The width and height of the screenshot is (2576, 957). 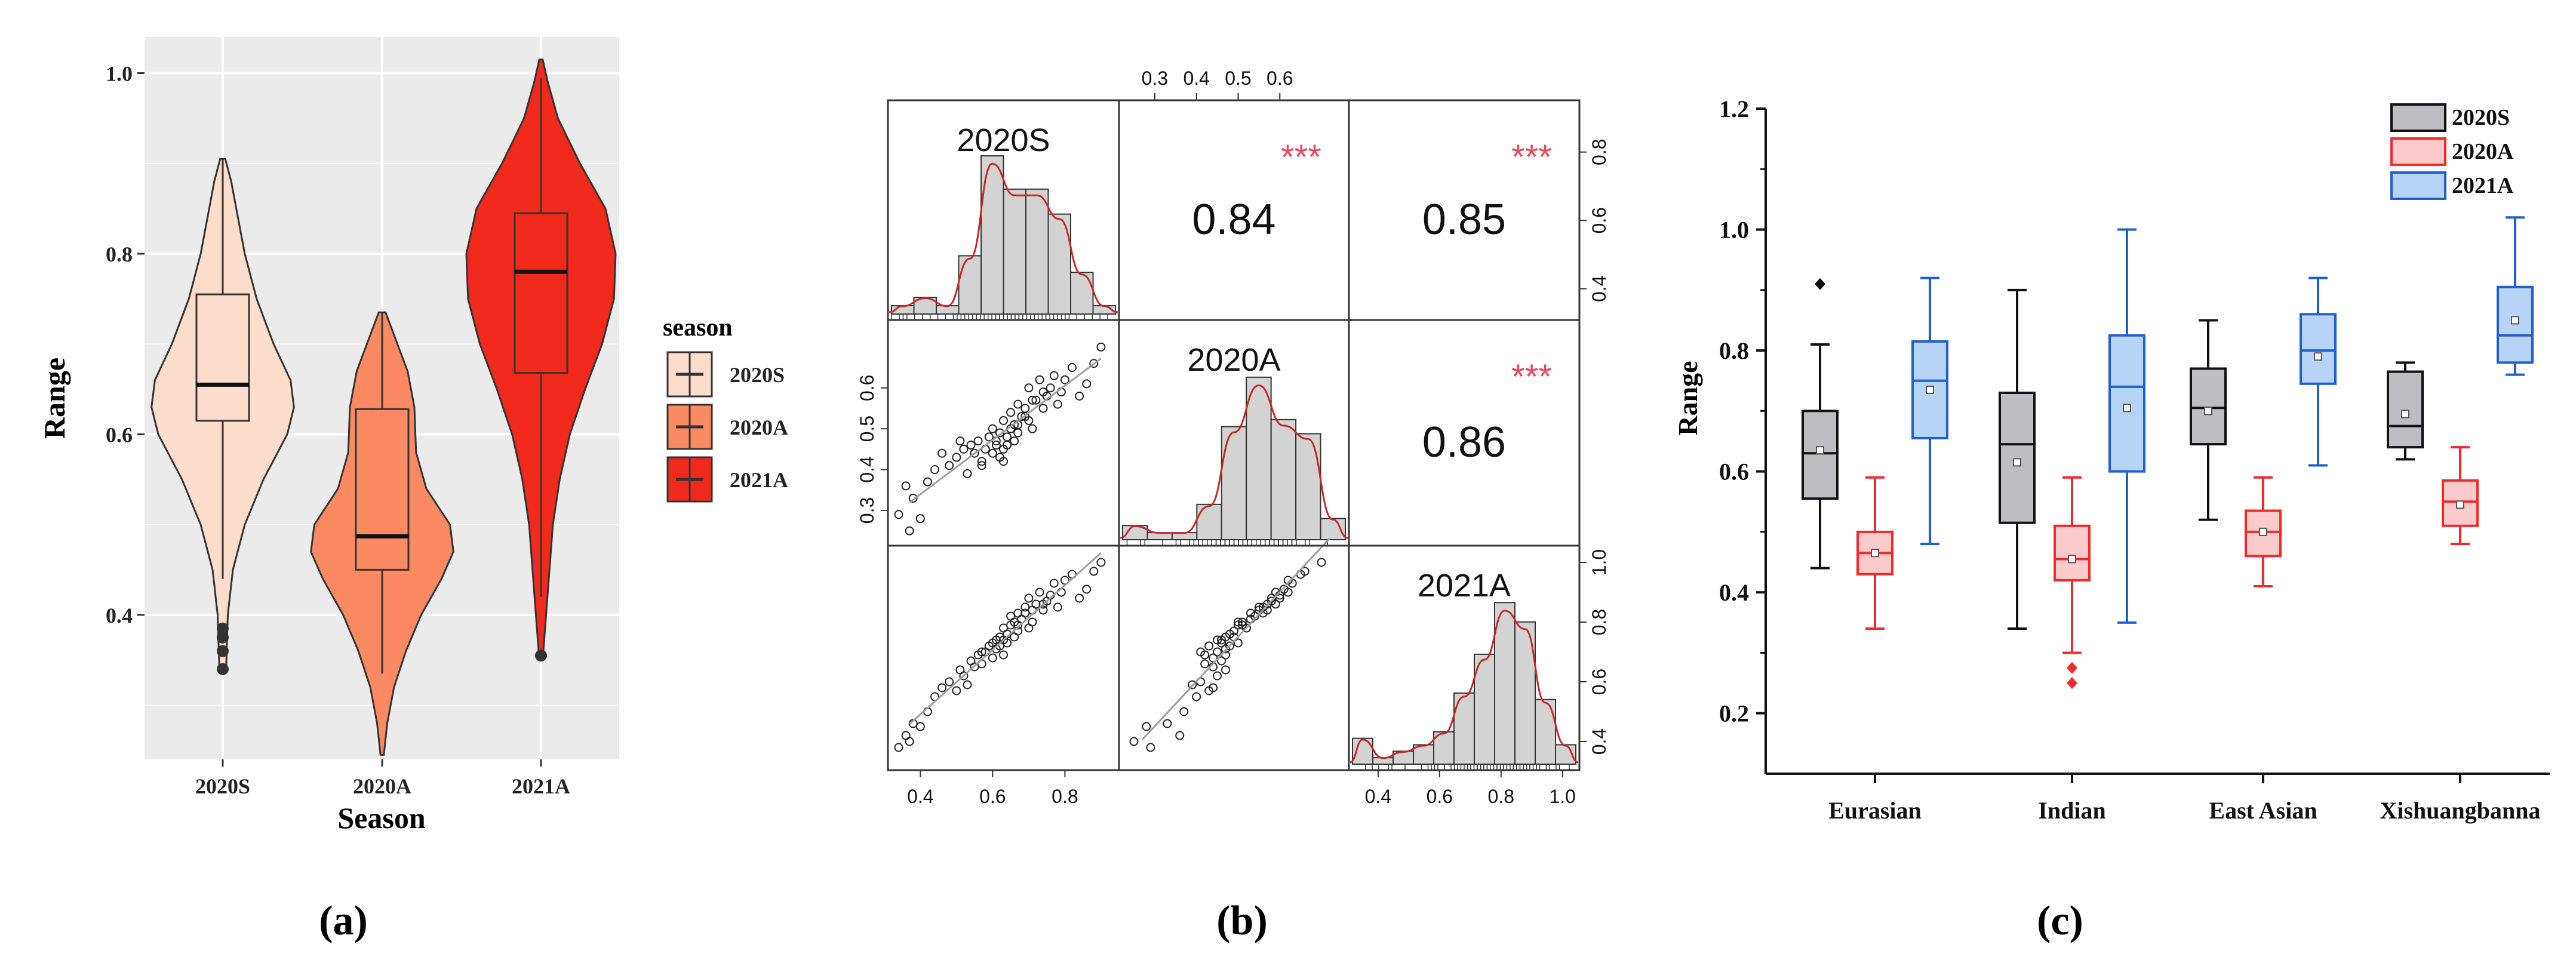 What do you see at coordinates (867, 429) in the screenshot?
I see `matrix-axis-tick-label: 0.5` at bounding box center [867, 429].